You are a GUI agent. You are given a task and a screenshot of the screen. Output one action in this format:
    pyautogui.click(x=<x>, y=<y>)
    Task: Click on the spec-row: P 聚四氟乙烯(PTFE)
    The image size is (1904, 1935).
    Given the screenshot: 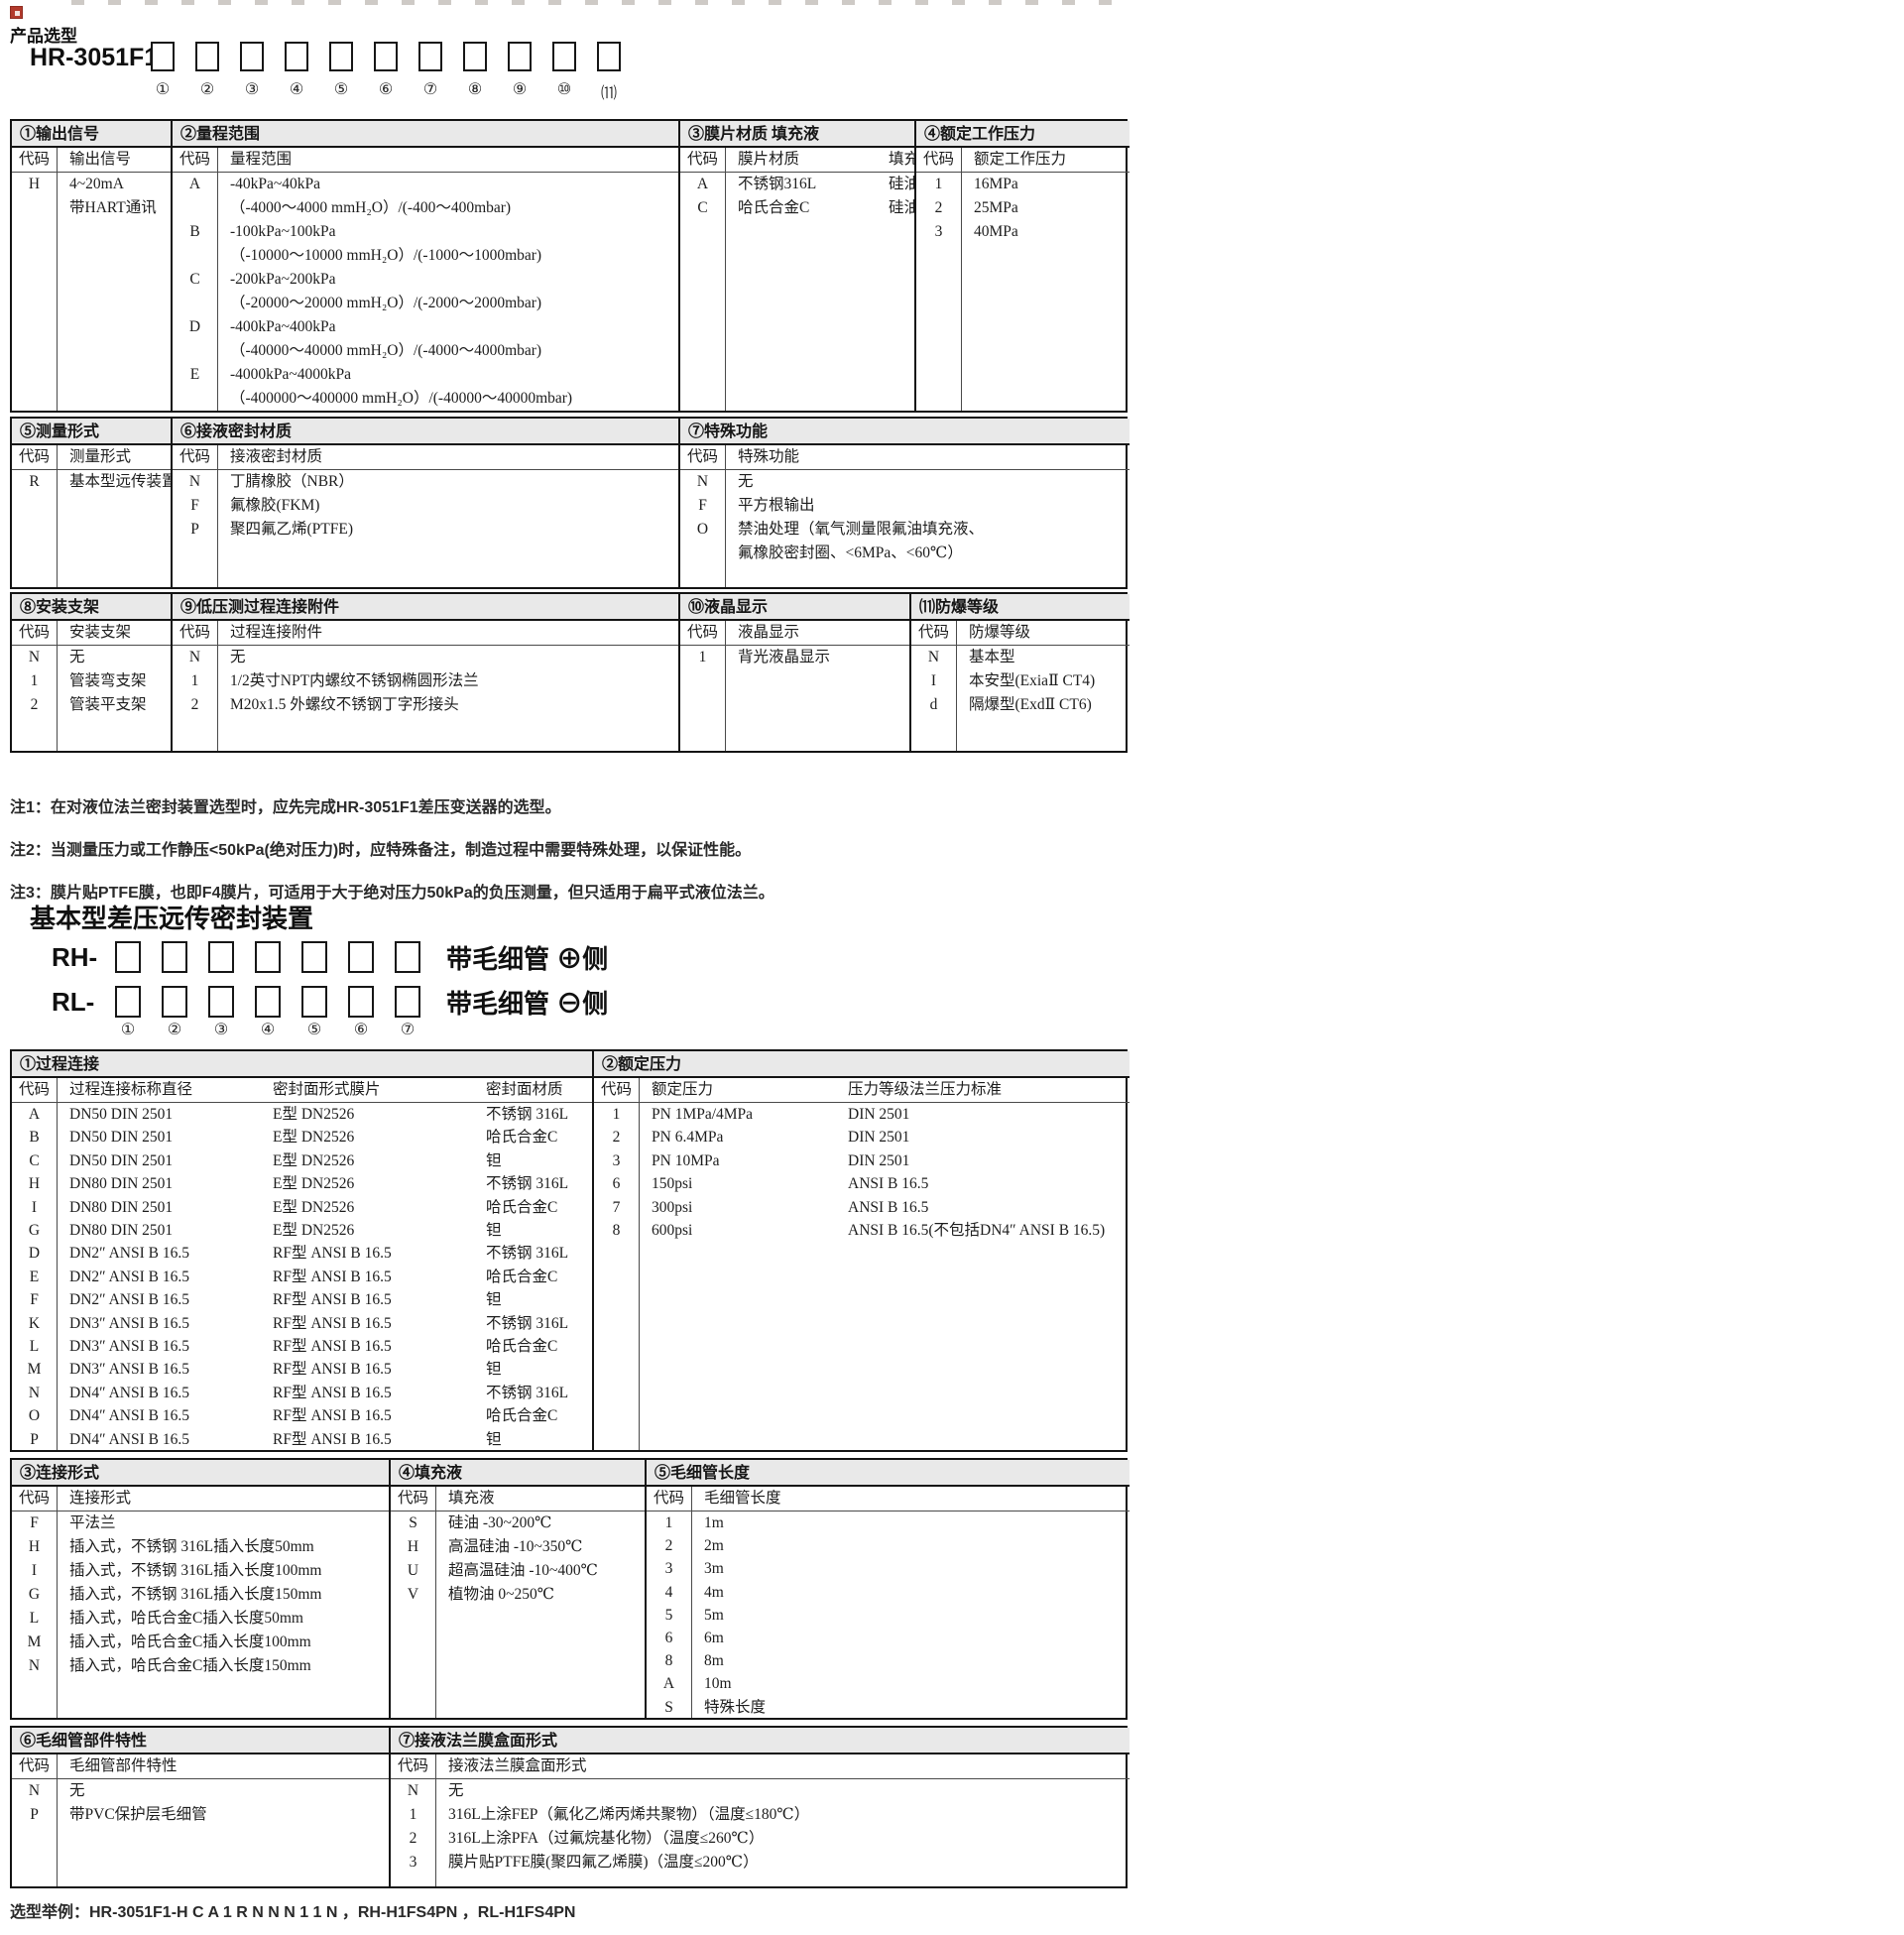 What is the action you would take?
    pyautogui.click(x=425, y=530)
    